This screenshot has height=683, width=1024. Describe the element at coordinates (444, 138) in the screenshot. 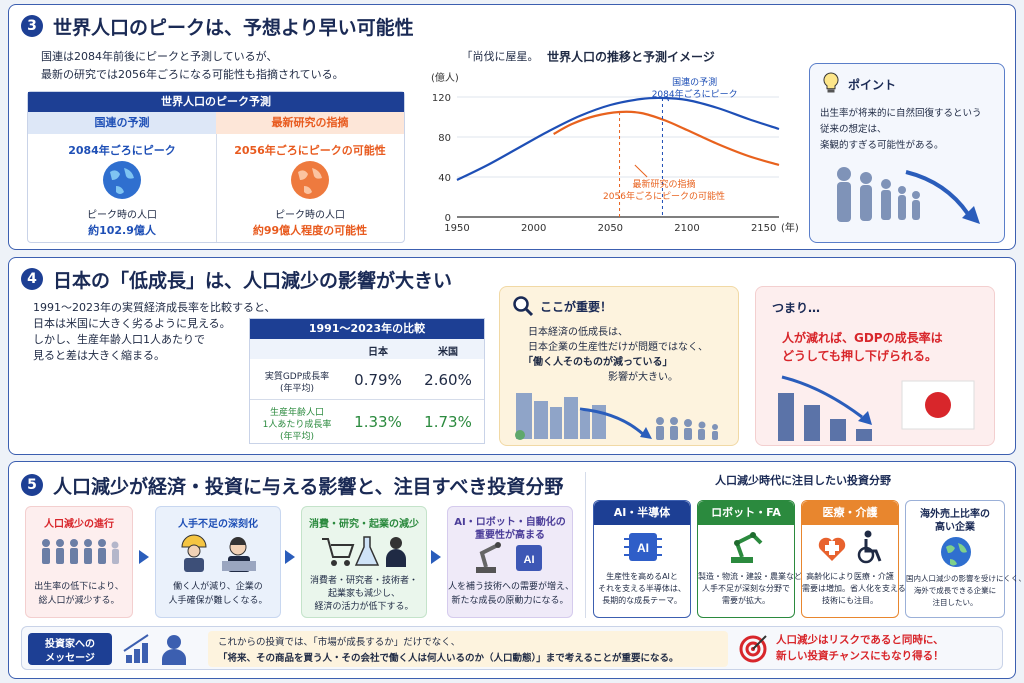

I see `y-tick-label: 80` at that location.